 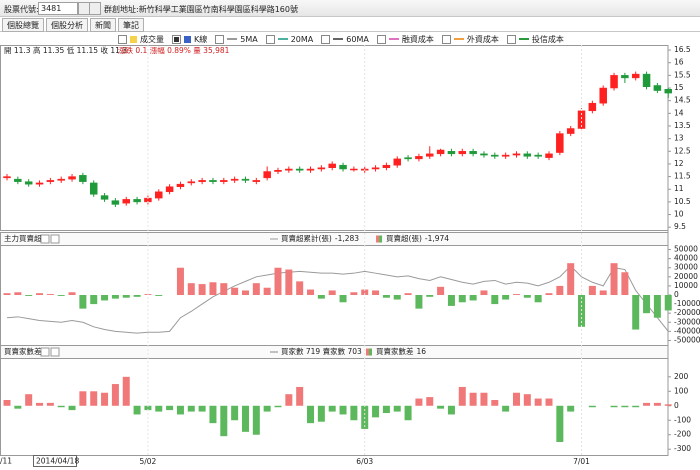 What do you see at coordinates (58, 8) in the screenshot?
I see `code-input: 3481` at bounding box center [58, 8].